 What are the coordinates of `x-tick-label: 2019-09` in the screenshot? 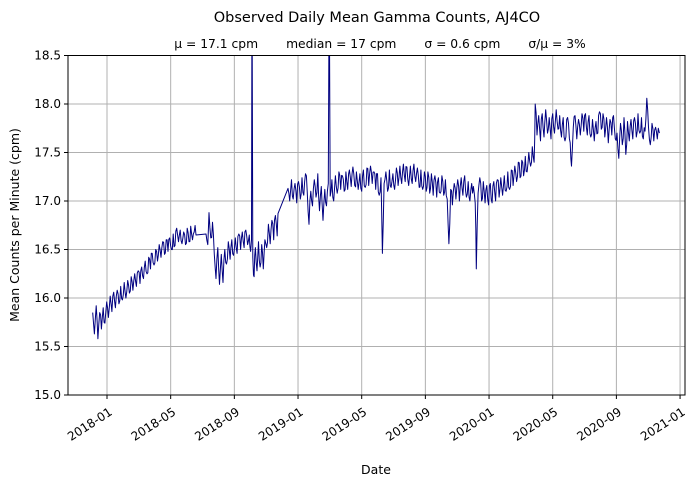 It's located at (408, 424).